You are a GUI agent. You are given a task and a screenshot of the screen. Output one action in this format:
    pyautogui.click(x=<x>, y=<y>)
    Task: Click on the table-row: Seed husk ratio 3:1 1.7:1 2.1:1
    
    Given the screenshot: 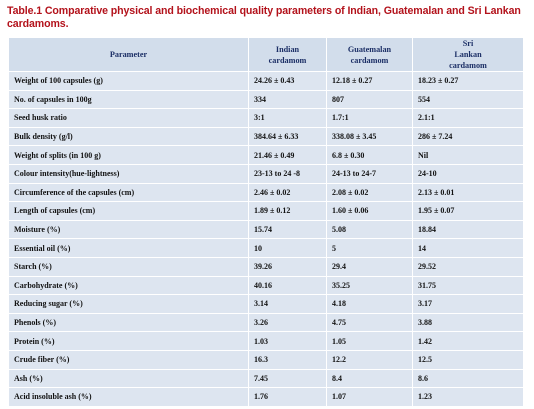 What is the action you would take?
    pyautogui.click(x=266, y=118)
    